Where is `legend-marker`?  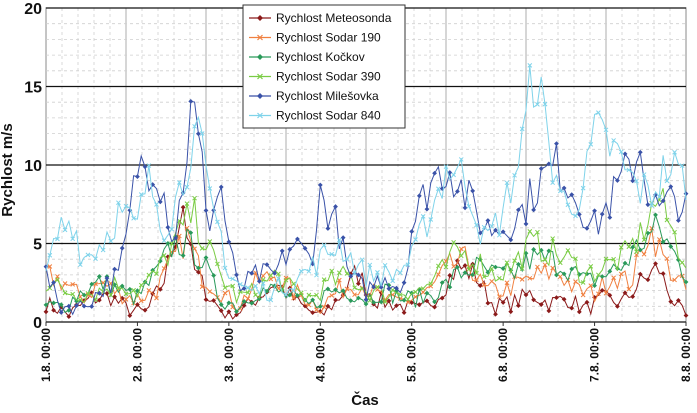
legend-marker is located at coordinates (260, 76).